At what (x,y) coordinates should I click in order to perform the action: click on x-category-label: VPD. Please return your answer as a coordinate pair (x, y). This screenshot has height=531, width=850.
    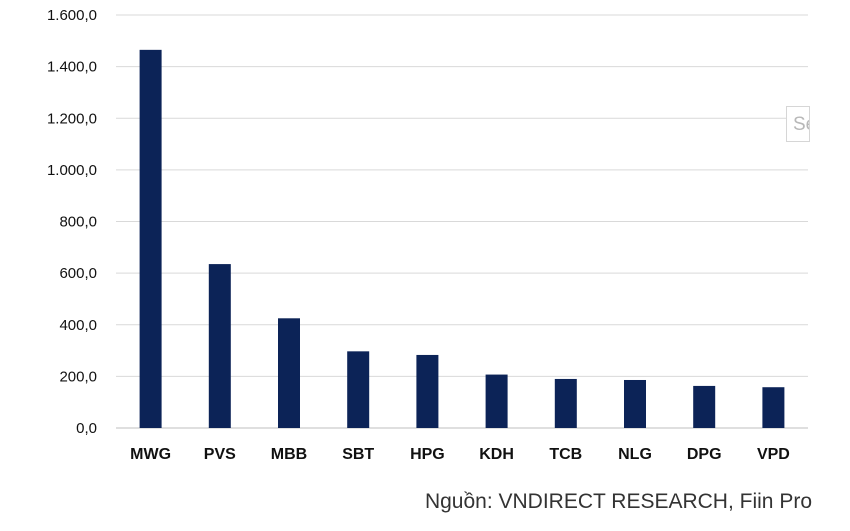
    Looking at the image, I should click on (773, 454).